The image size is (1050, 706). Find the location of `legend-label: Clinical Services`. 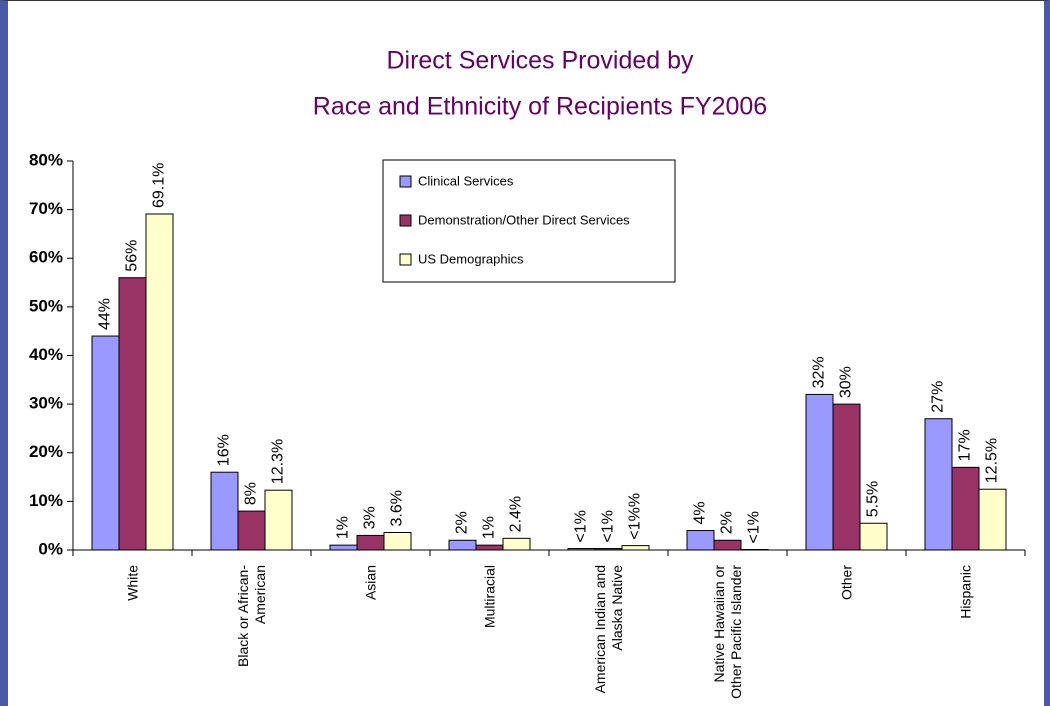

legend-label: Clinical Services is located at coordinates (466, 180).